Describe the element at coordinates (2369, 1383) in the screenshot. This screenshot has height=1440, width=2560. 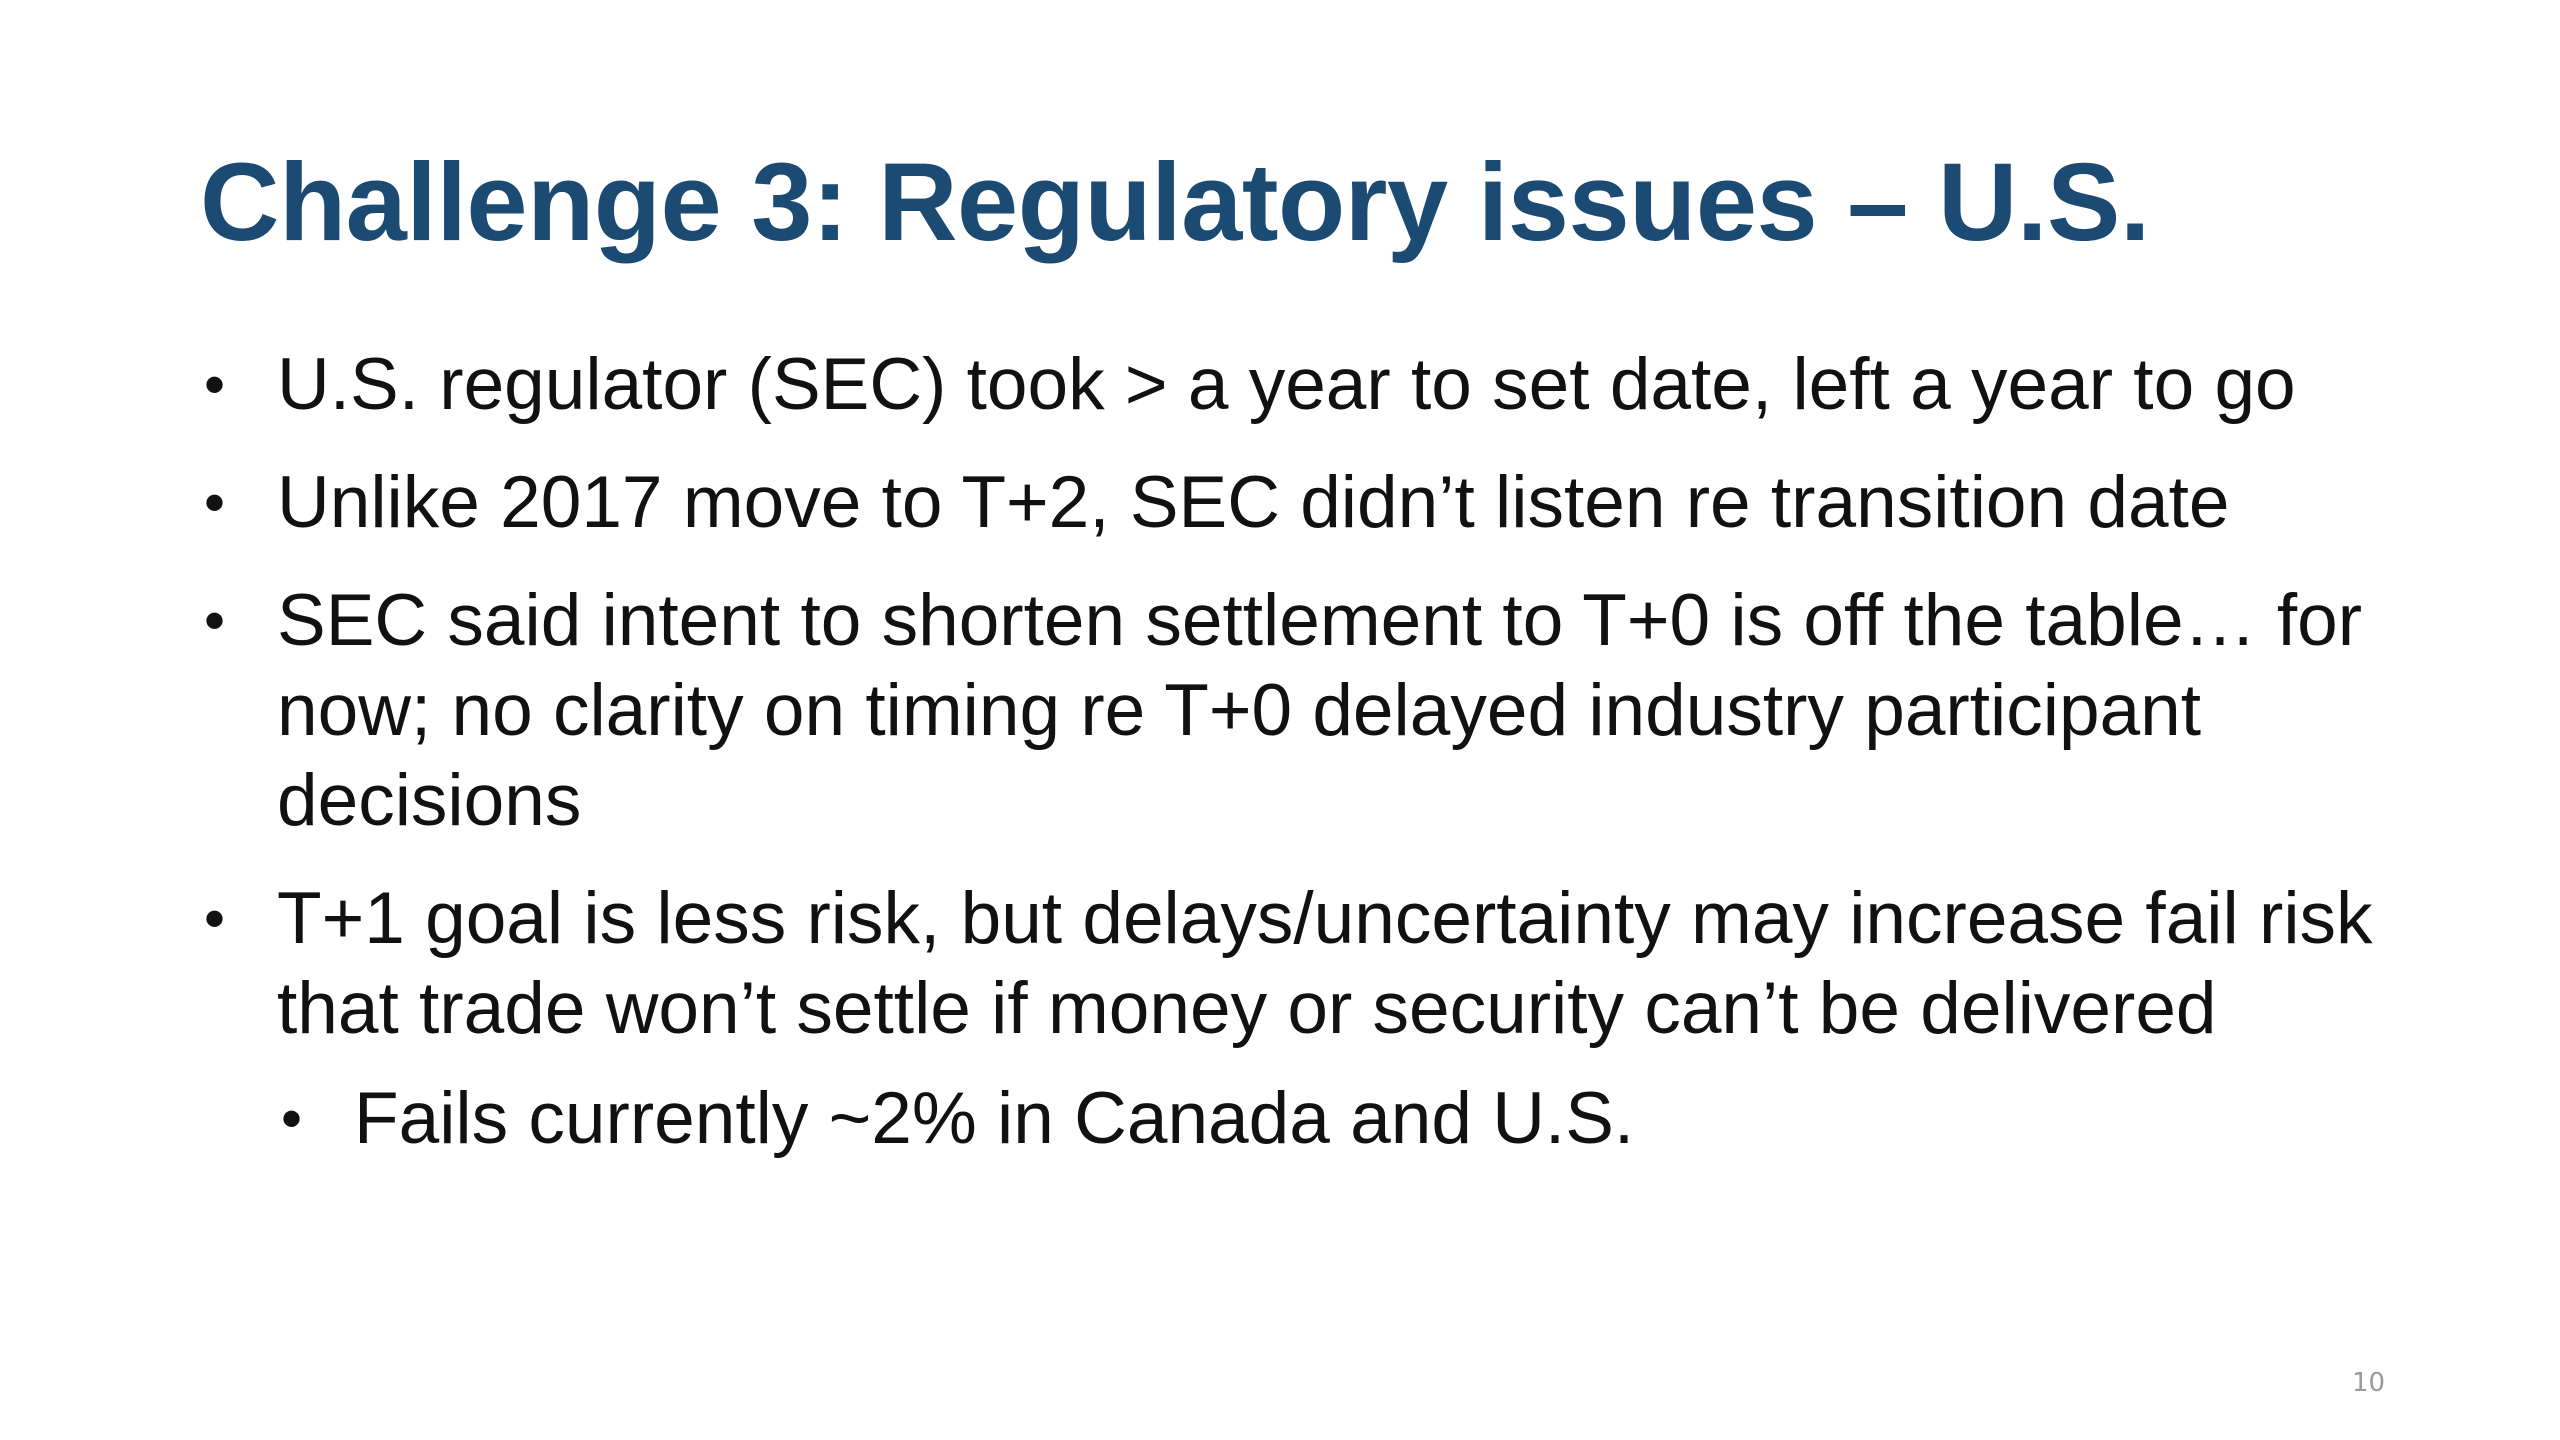
I see `page-number: 10` at that location.